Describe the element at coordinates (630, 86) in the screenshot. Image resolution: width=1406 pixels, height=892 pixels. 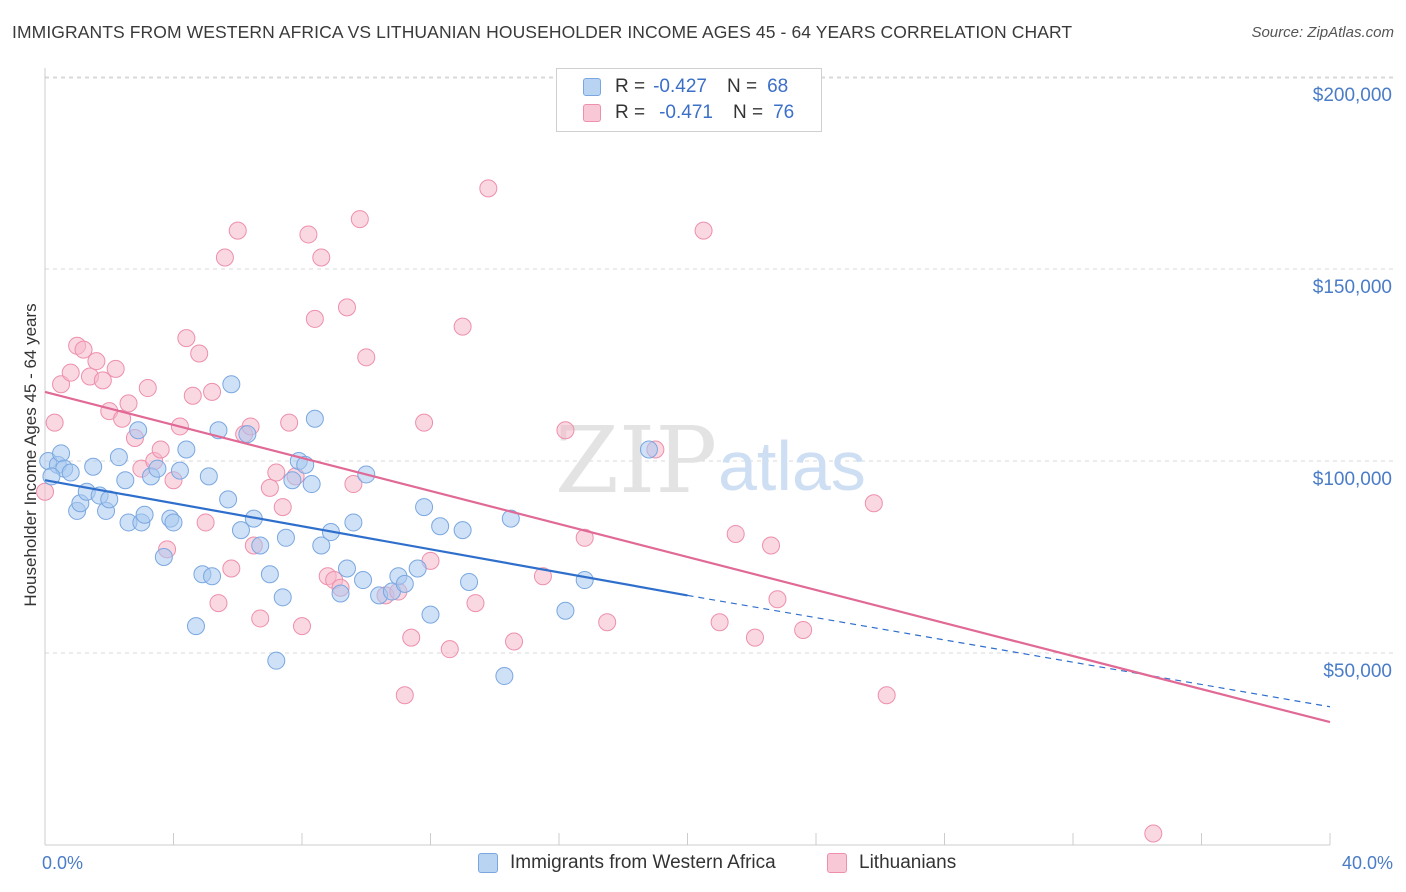
I see `legend-r-label: R =` at that location.